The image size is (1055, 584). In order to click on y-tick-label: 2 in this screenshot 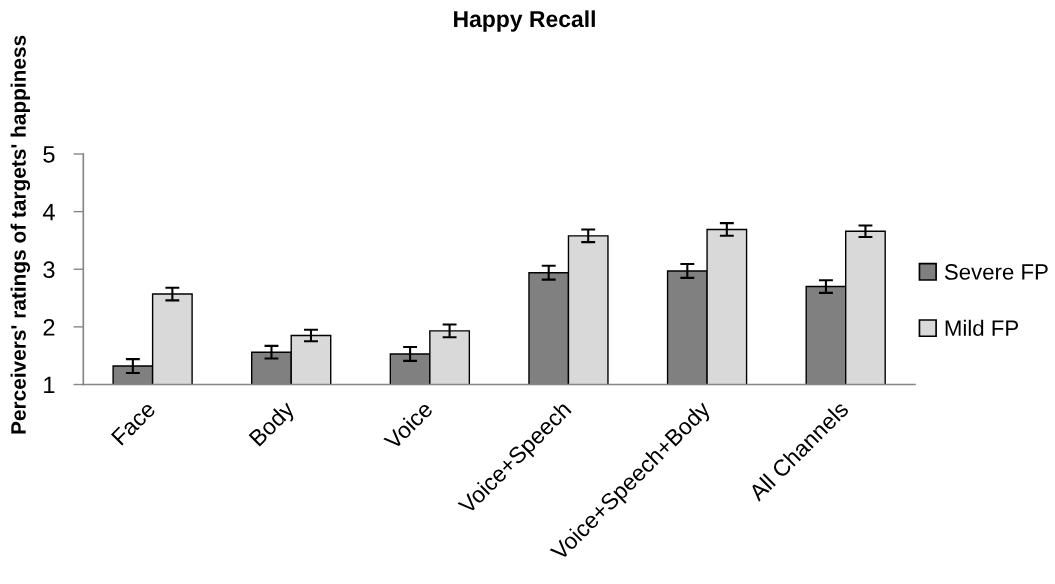, I will do `click(49, 327)`.